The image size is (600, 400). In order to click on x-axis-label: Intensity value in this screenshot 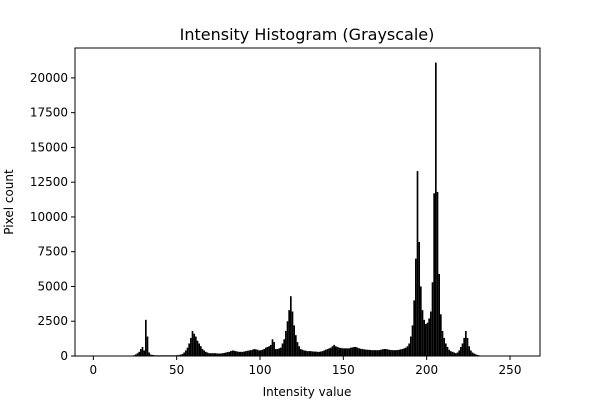, I will do `click(307, 392)`.